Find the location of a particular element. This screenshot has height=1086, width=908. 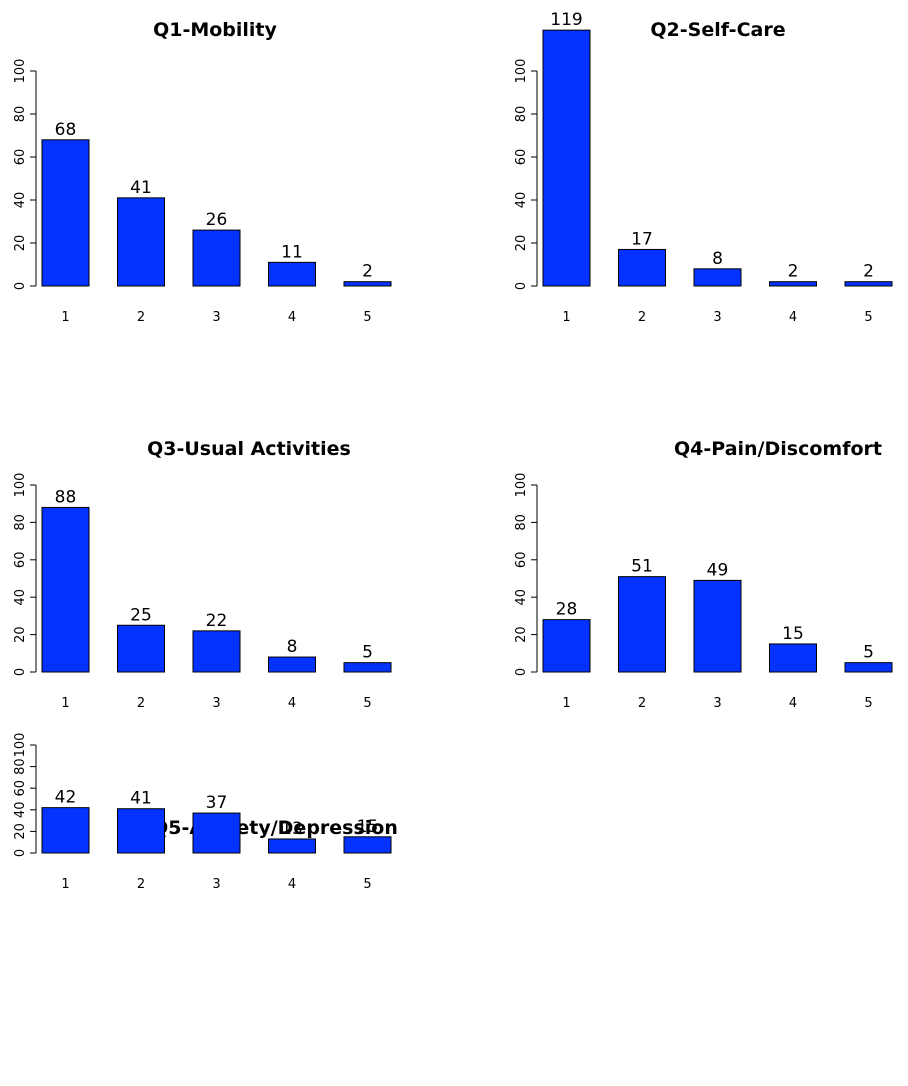

data-label: 119 is located at coordinates (566, 20).